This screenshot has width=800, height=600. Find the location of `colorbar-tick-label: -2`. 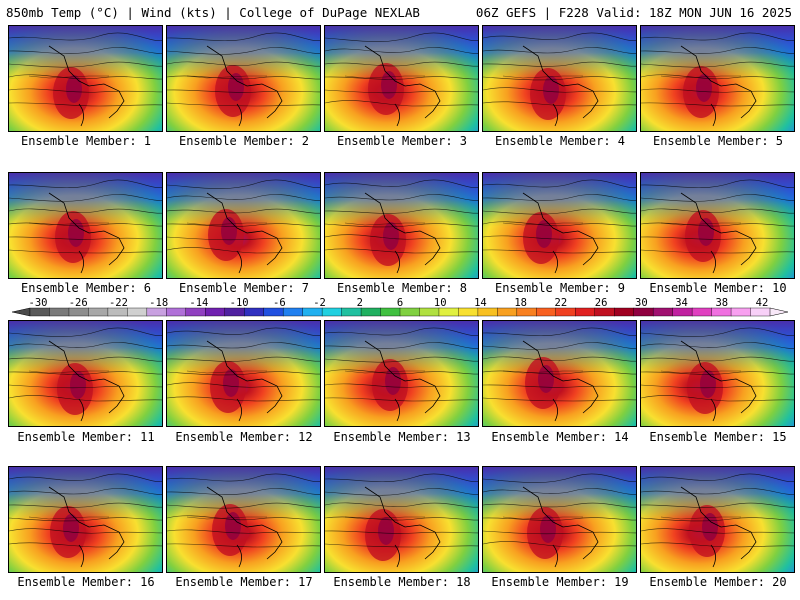

colorbar-tick-label: -2 is located at coordinates (319, 303).